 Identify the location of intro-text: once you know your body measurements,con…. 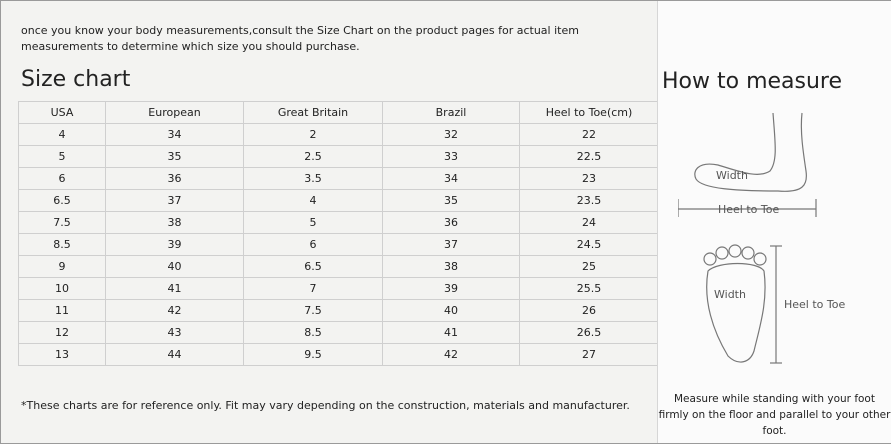
(300, 38).